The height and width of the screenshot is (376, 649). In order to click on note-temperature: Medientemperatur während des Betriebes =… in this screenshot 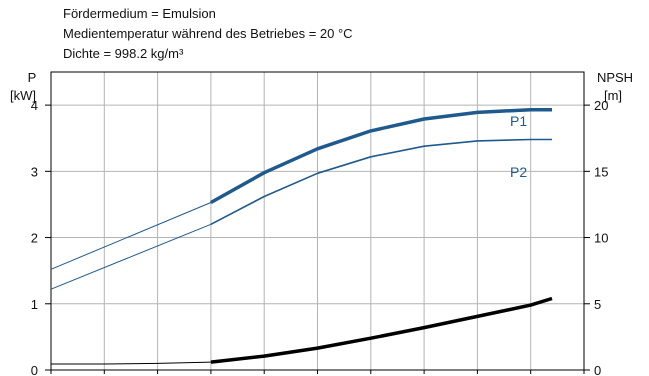, I will do `click(208, 33)`.